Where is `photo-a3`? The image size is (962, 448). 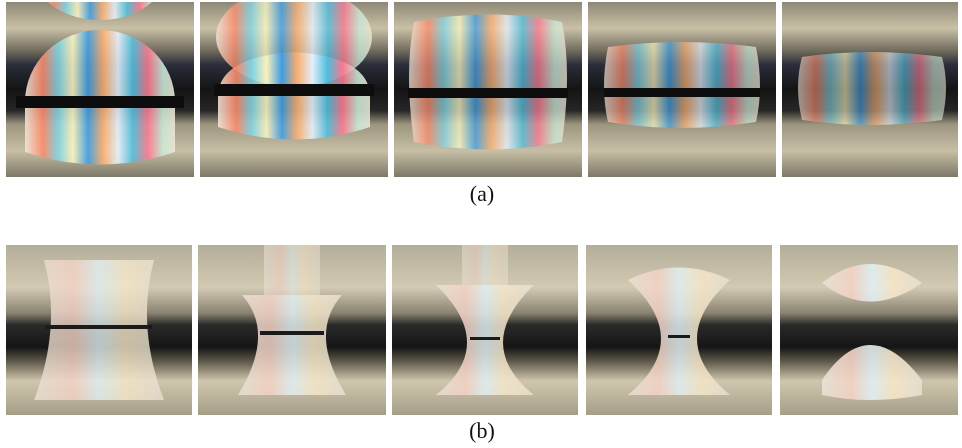
photo-a3 is located at coordinates (488, 89).